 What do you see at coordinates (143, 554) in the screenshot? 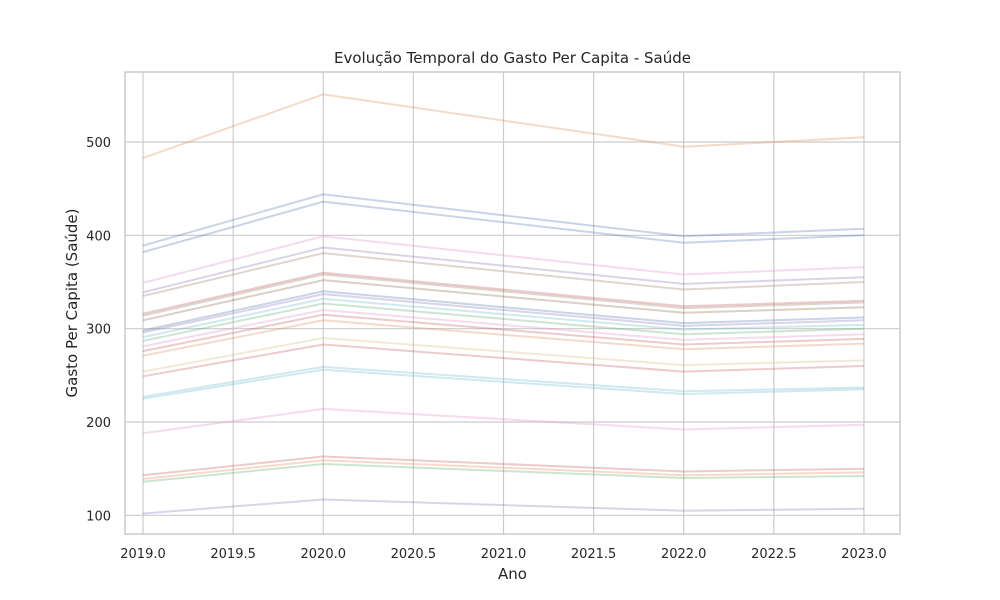
I see `x-tick-label: 2019.0` at bounding box center [143, 554].